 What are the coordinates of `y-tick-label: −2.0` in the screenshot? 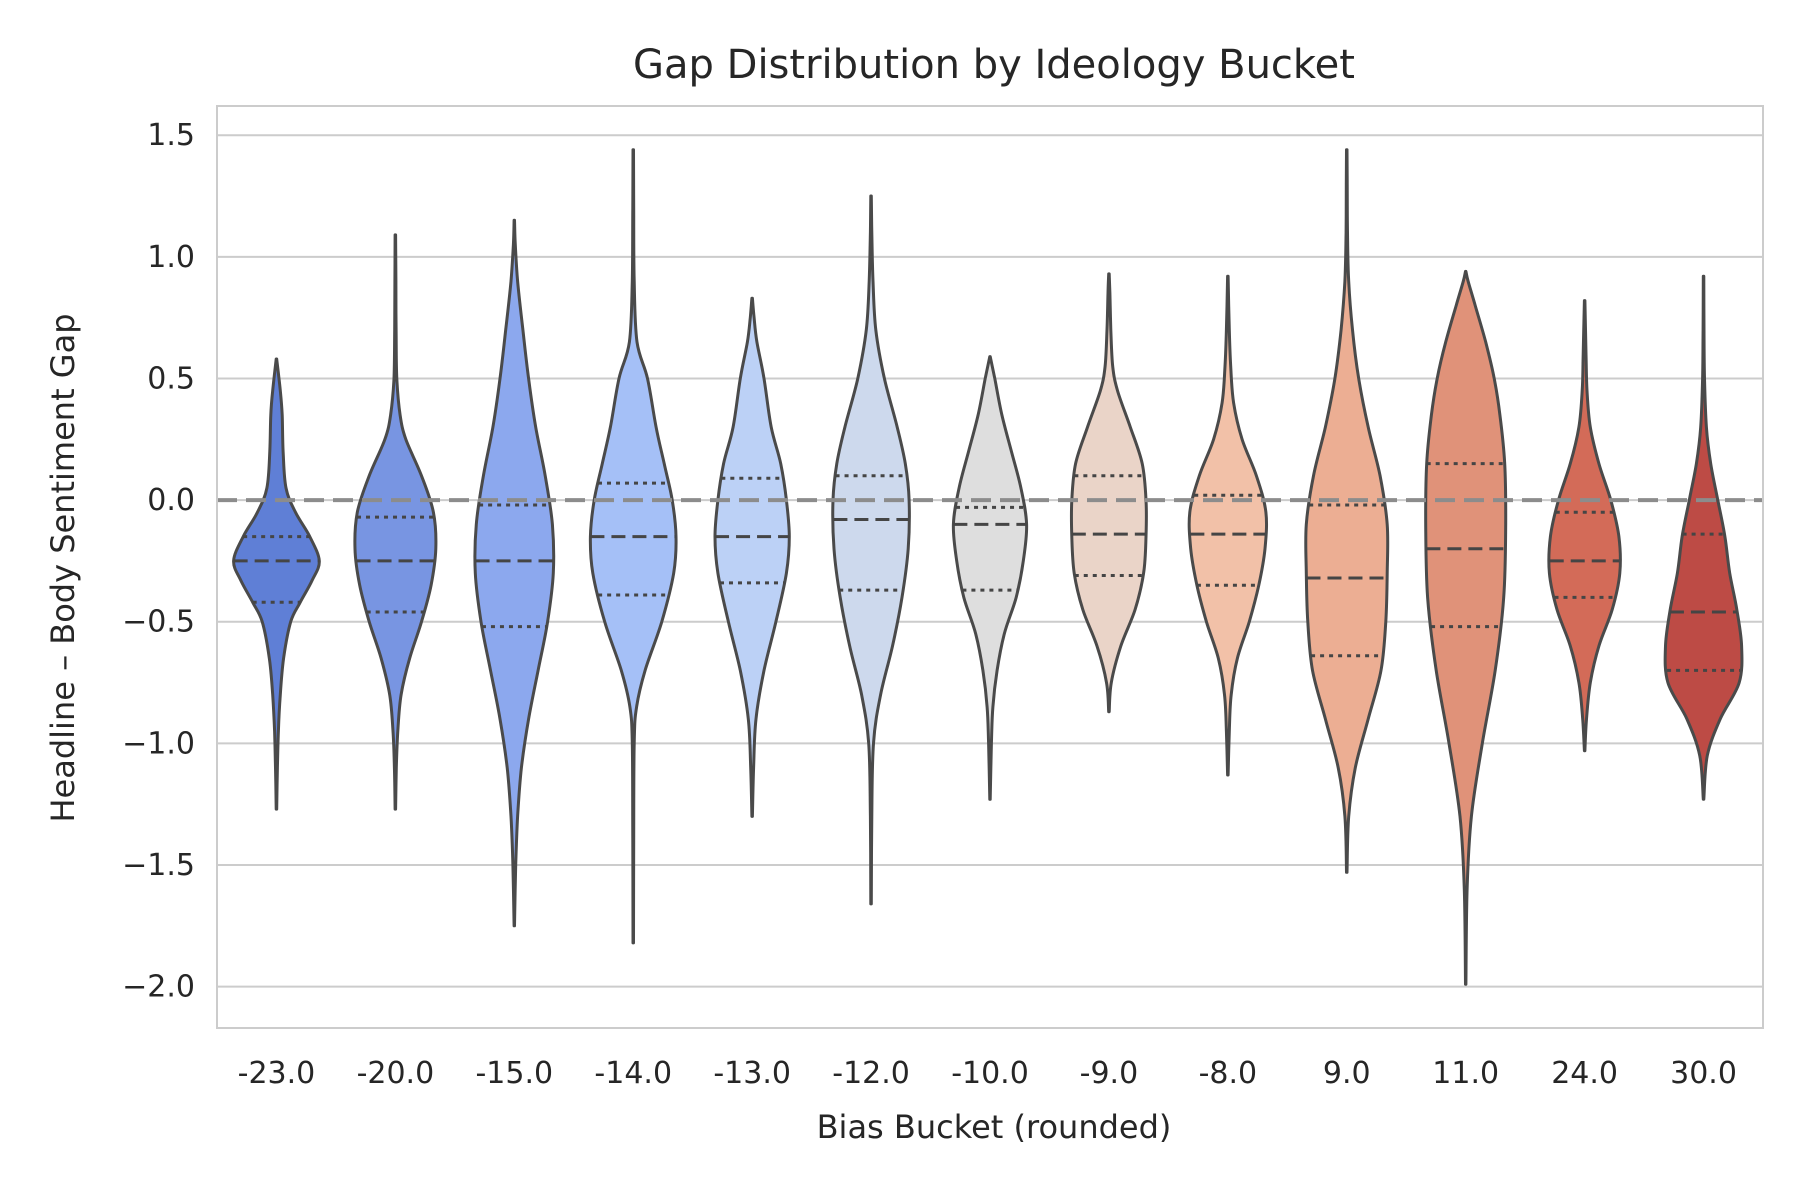 It's located at (158, 987).